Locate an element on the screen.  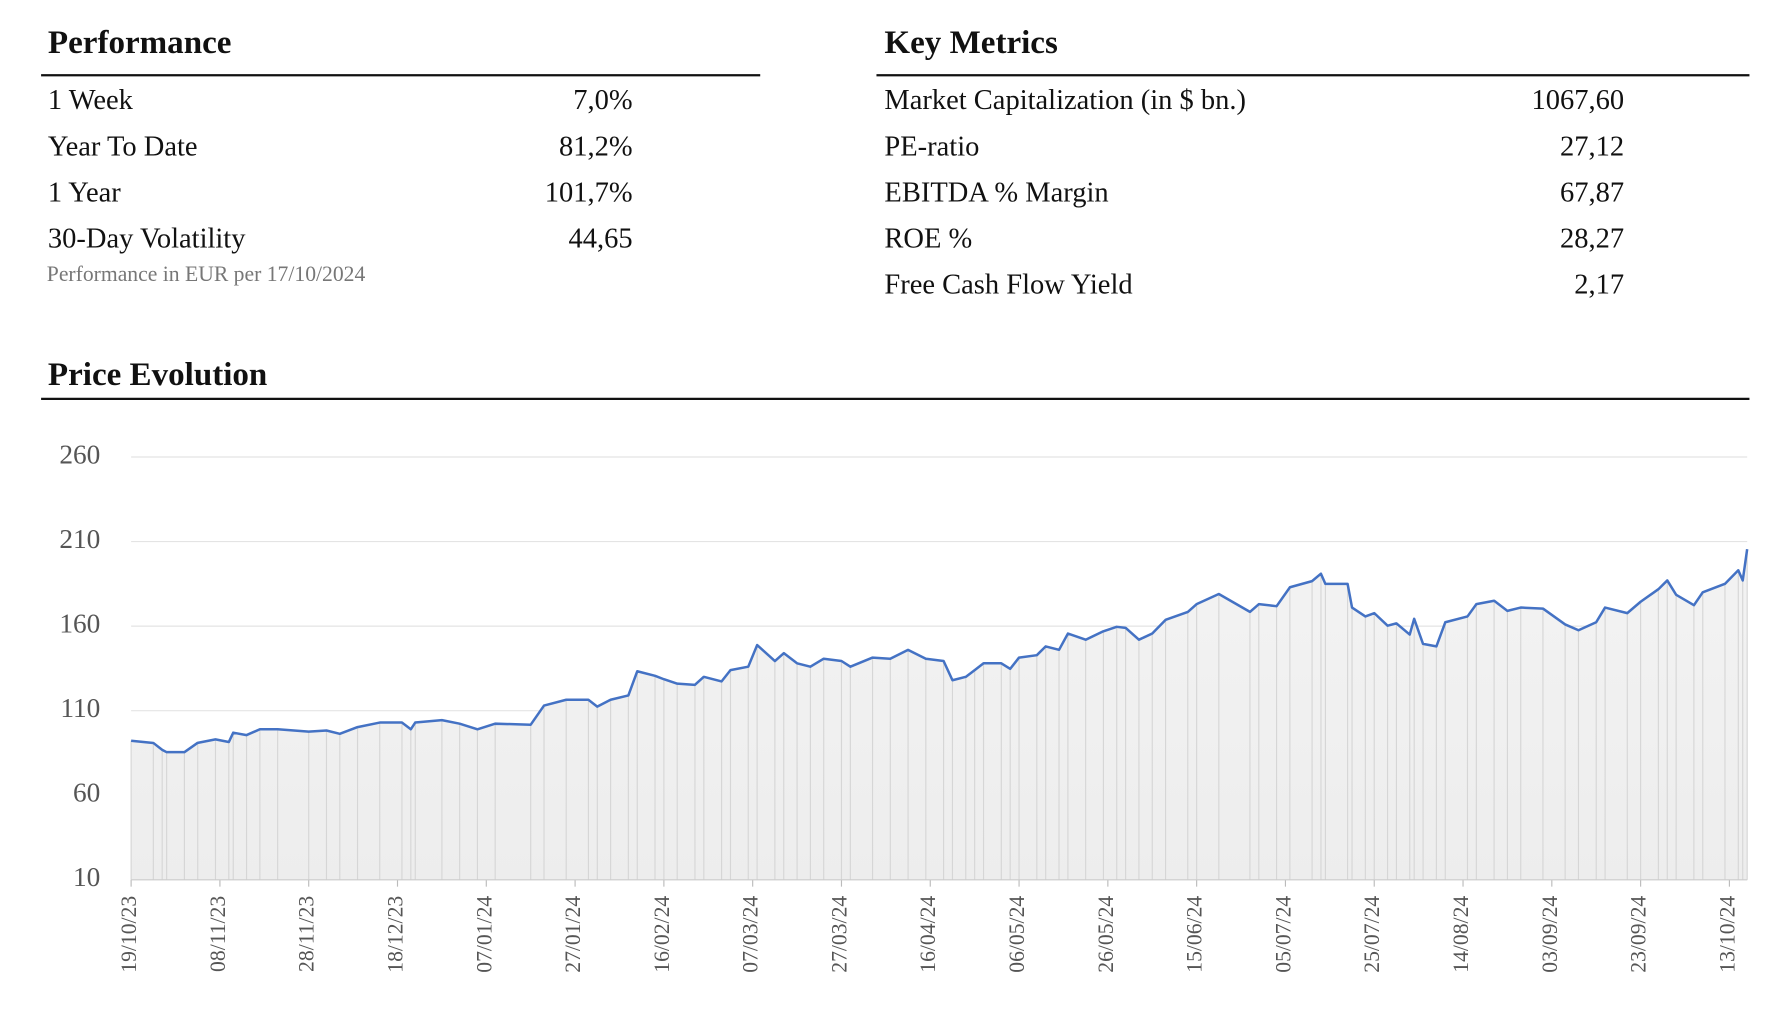
x-tick-label: 28/11/23 is located at coordinates (307, 934).